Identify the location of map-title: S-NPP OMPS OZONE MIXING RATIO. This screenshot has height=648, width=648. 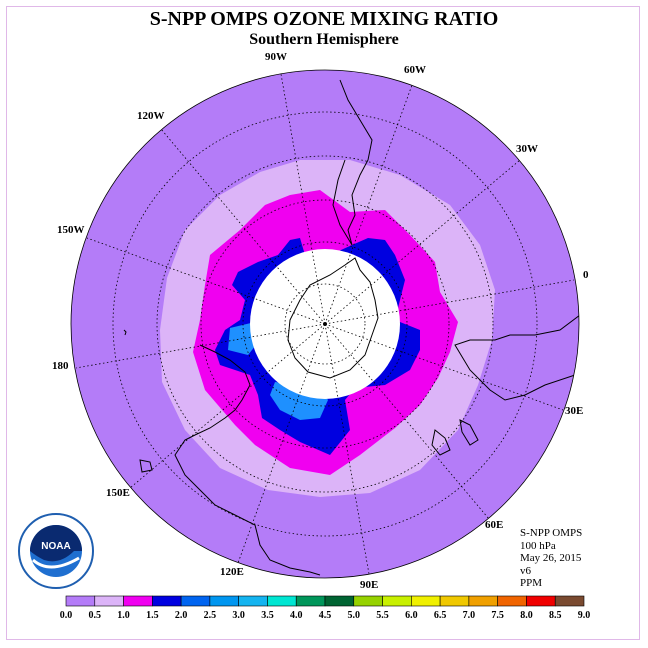
(324, 19).